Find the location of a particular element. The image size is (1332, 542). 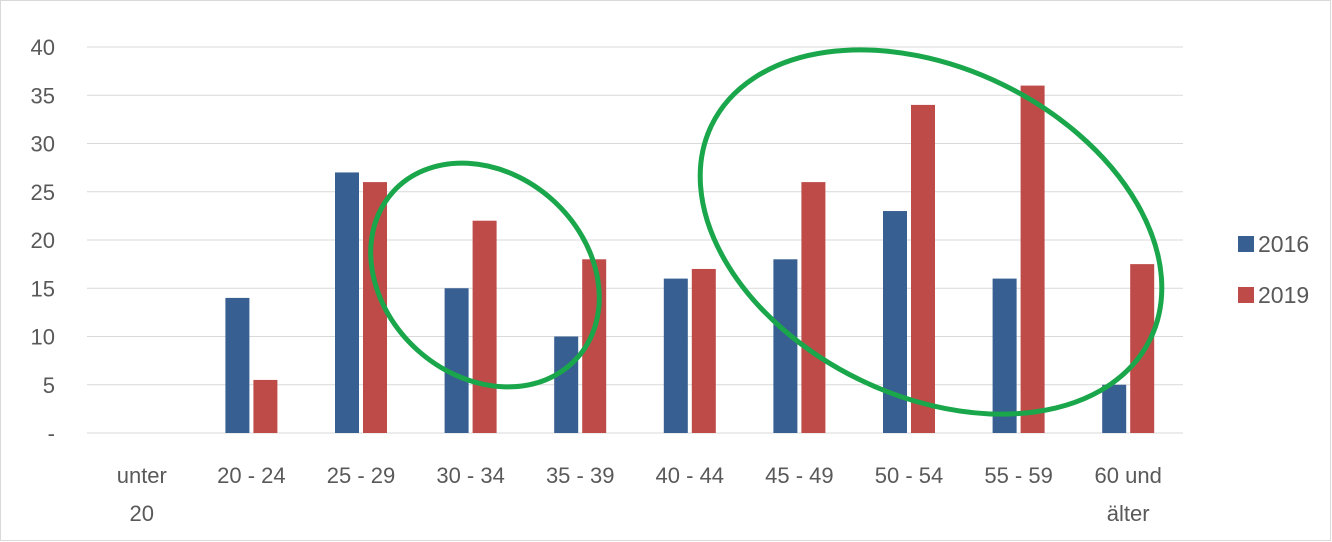

x-tick-label: 40 - 44 is located at coordinates (690, 475).